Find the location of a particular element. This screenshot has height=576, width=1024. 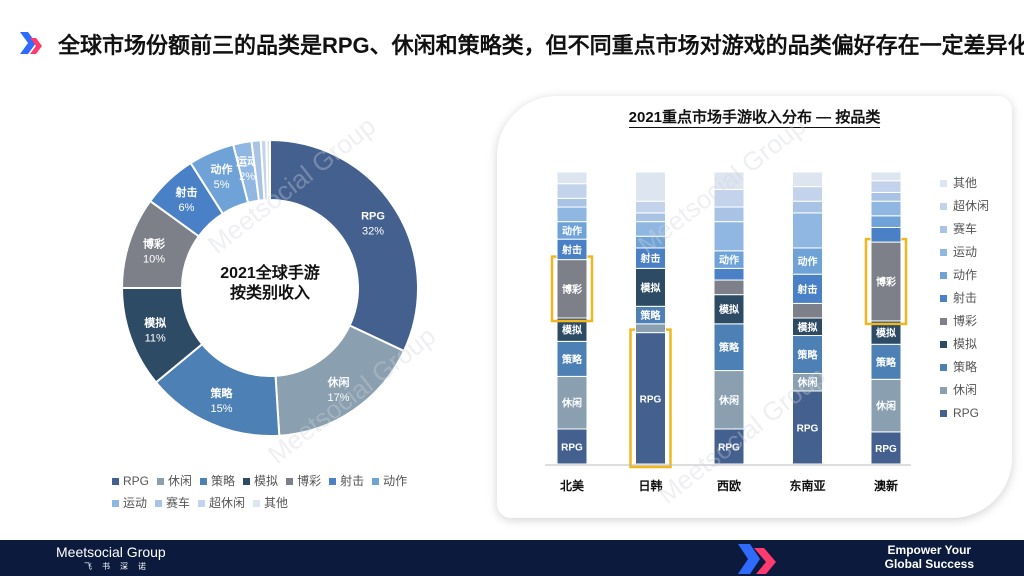

x-tick-label-日韩: 日韩 is located at coordinates (650, 485).